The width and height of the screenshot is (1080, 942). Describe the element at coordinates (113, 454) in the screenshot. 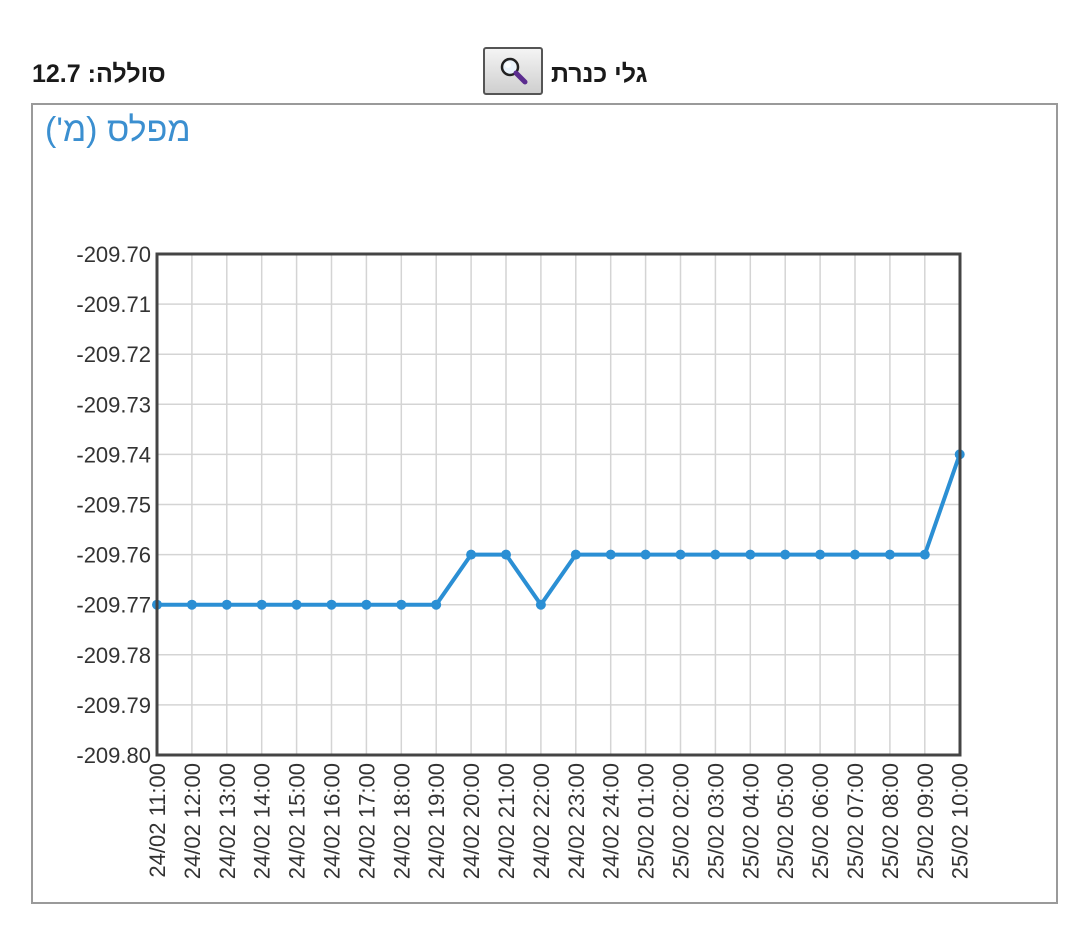

I see `y-tick-label: -209.74` at that location.